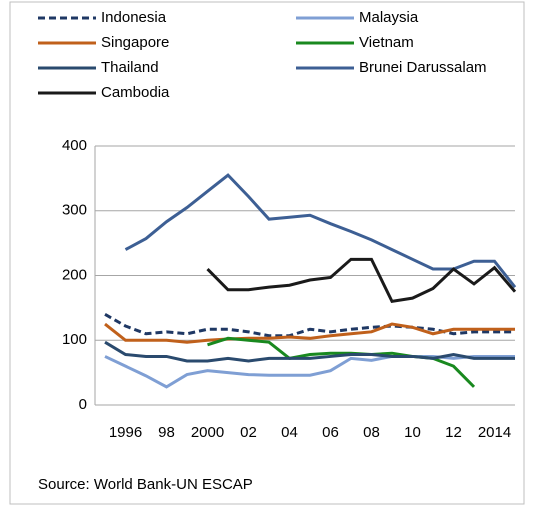 Image resolution: width=536 pixels, height=506 pixels. Describe the element at coordinates (386, 42) in the screenshot. I see `legend-label: Vietnam` at that location.